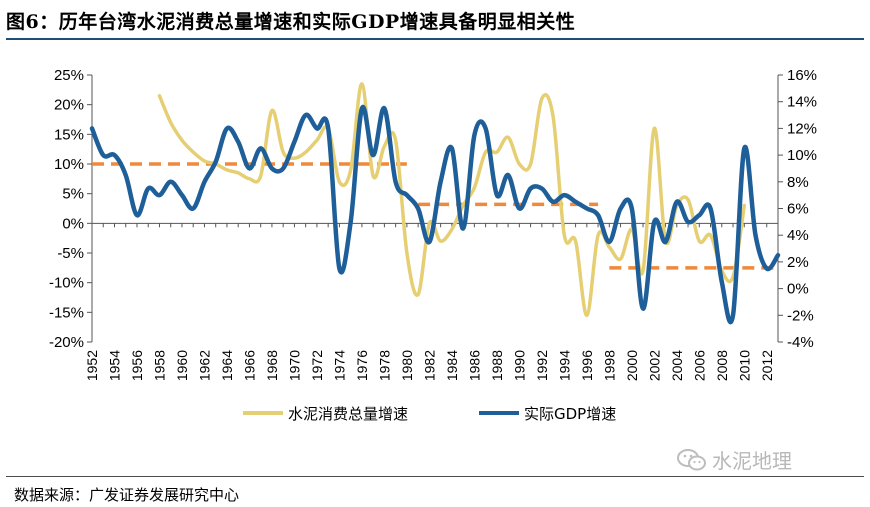 Image resolution: width=870 pixels, height=507 pixels. I want to click on watermark-text: 水泥地理, so click(752, 461).